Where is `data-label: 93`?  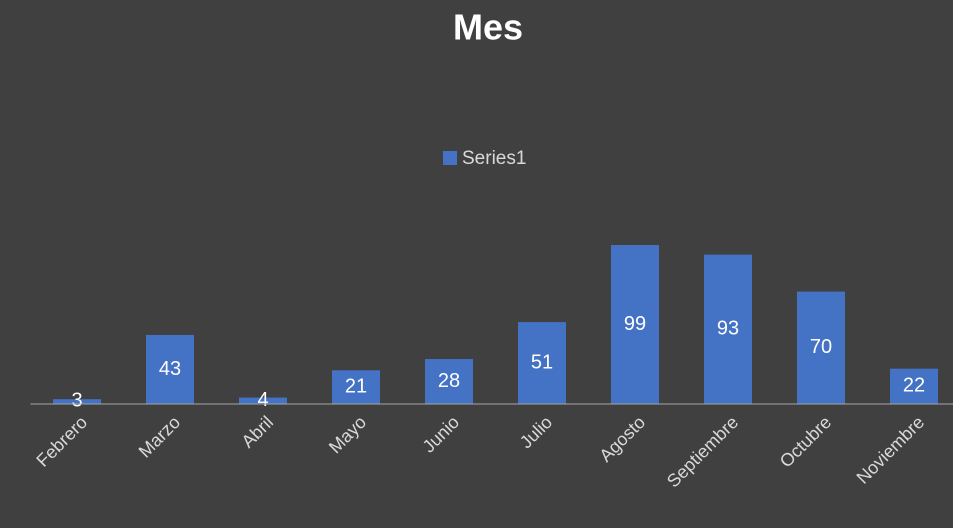
data-label: 93 is located at coordinates (728, 329).